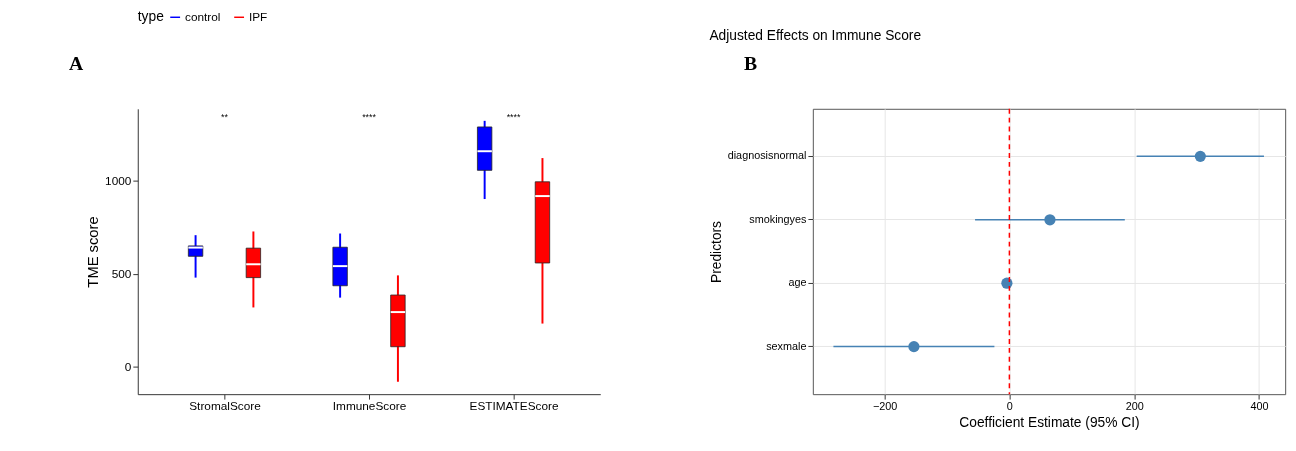  I want to click on annotation: **, so click(225, 116).